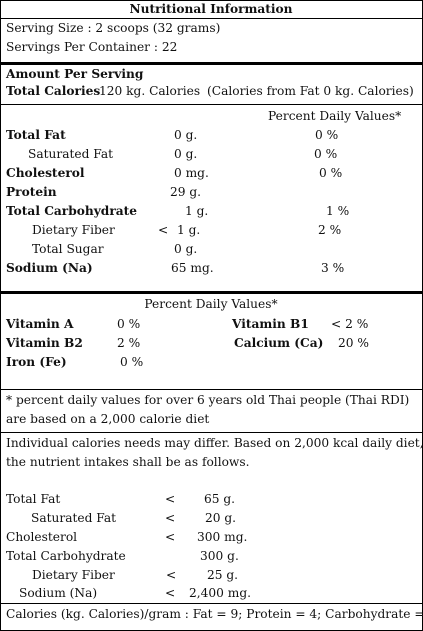  I want to click on nutrient-amount: 29 g., so click(186, 192).